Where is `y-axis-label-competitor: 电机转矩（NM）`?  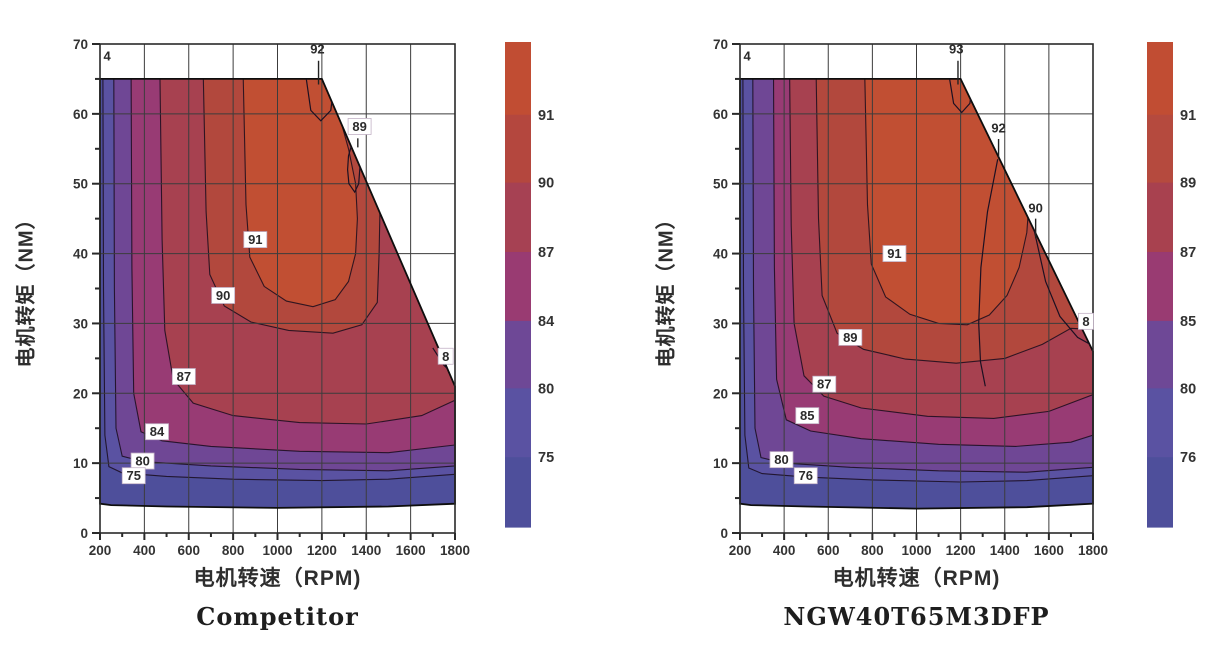
y-axis-label-competitor: 电机转矩（NM） is located at coordinates (26, 288).